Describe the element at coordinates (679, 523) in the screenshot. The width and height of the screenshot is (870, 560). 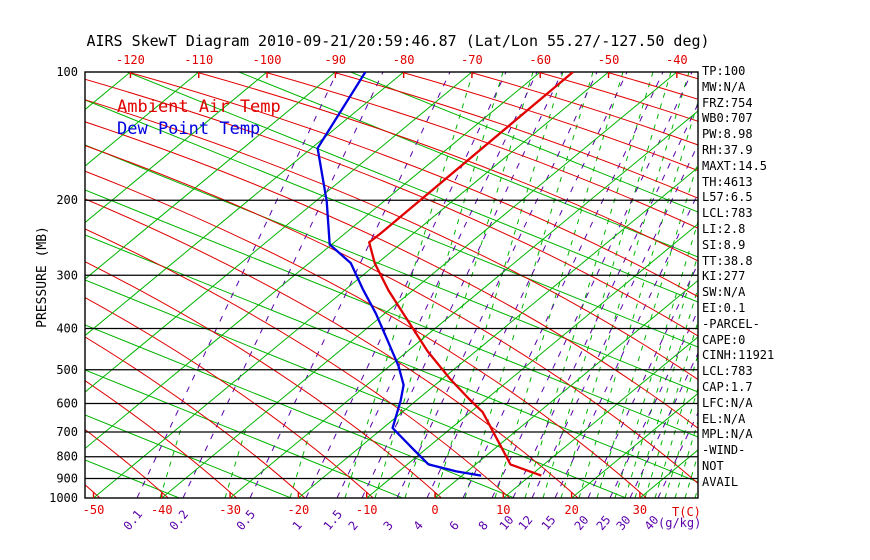
I see `svg-text: (g/kg)` at that location.